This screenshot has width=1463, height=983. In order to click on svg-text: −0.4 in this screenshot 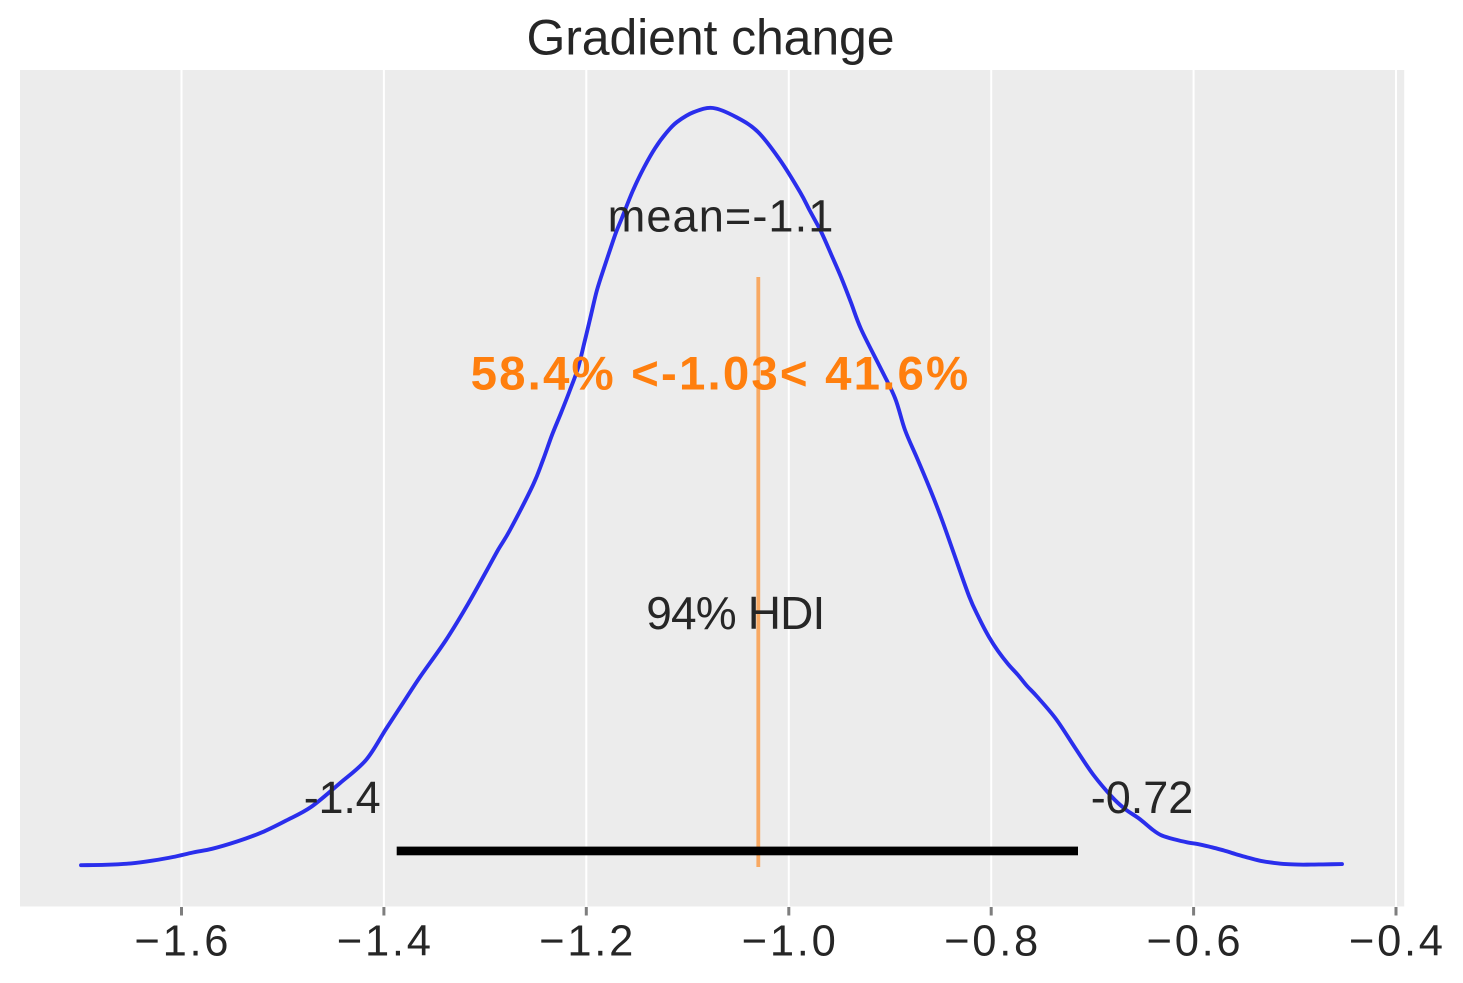, I will do `click(1396, 941)`.